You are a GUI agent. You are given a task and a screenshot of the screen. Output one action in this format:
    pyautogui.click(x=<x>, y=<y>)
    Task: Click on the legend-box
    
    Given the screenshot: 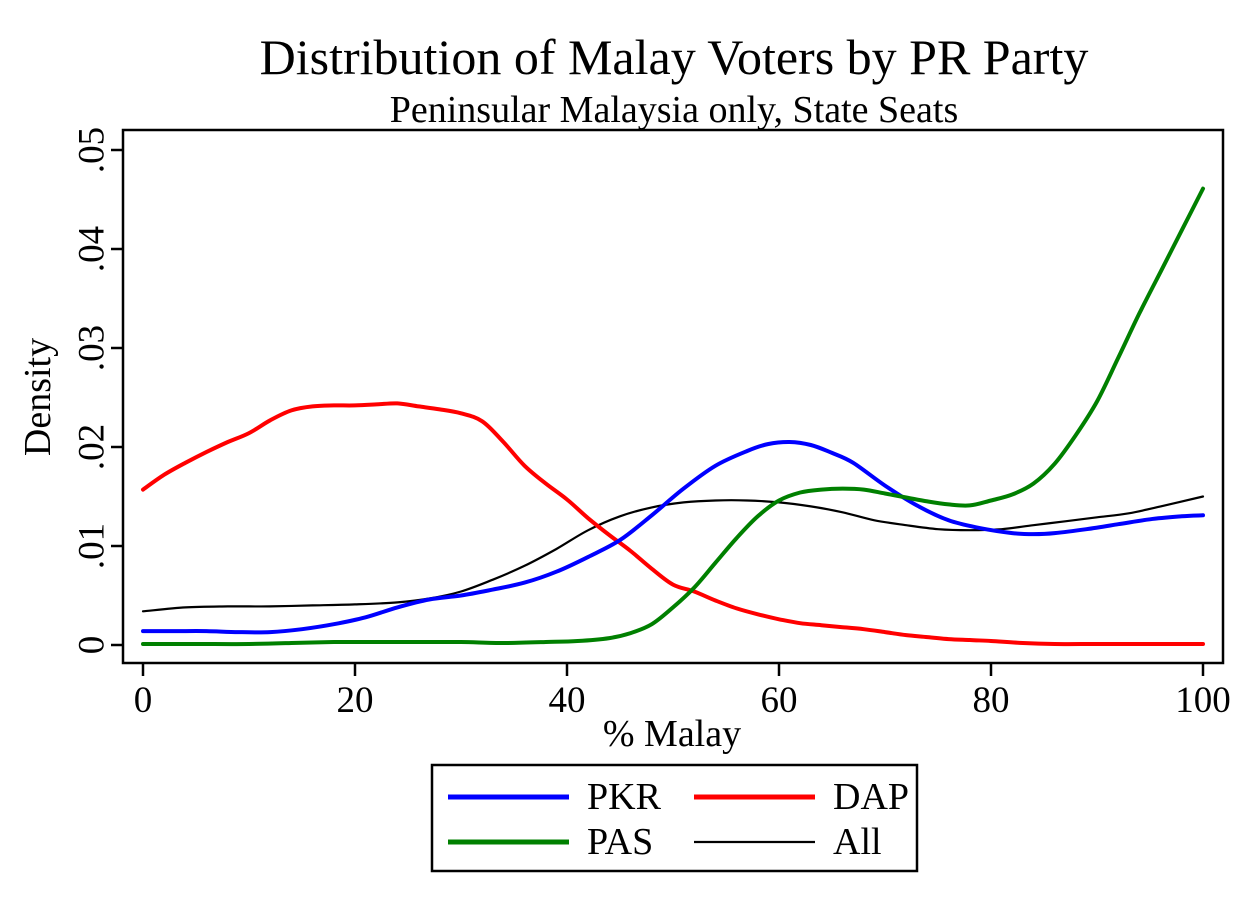 What is the action you would take?
    pyautogui.click(x=674, y=818)
    